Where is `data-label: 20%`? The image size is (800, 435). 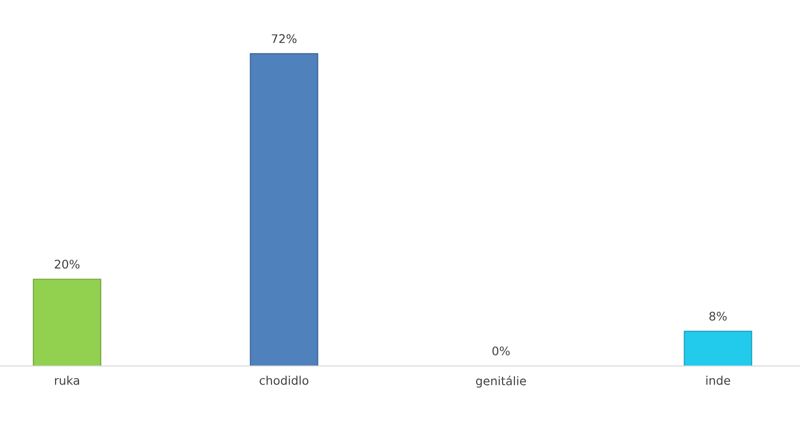 data-label: 20% is located at coordinates (67, 264).